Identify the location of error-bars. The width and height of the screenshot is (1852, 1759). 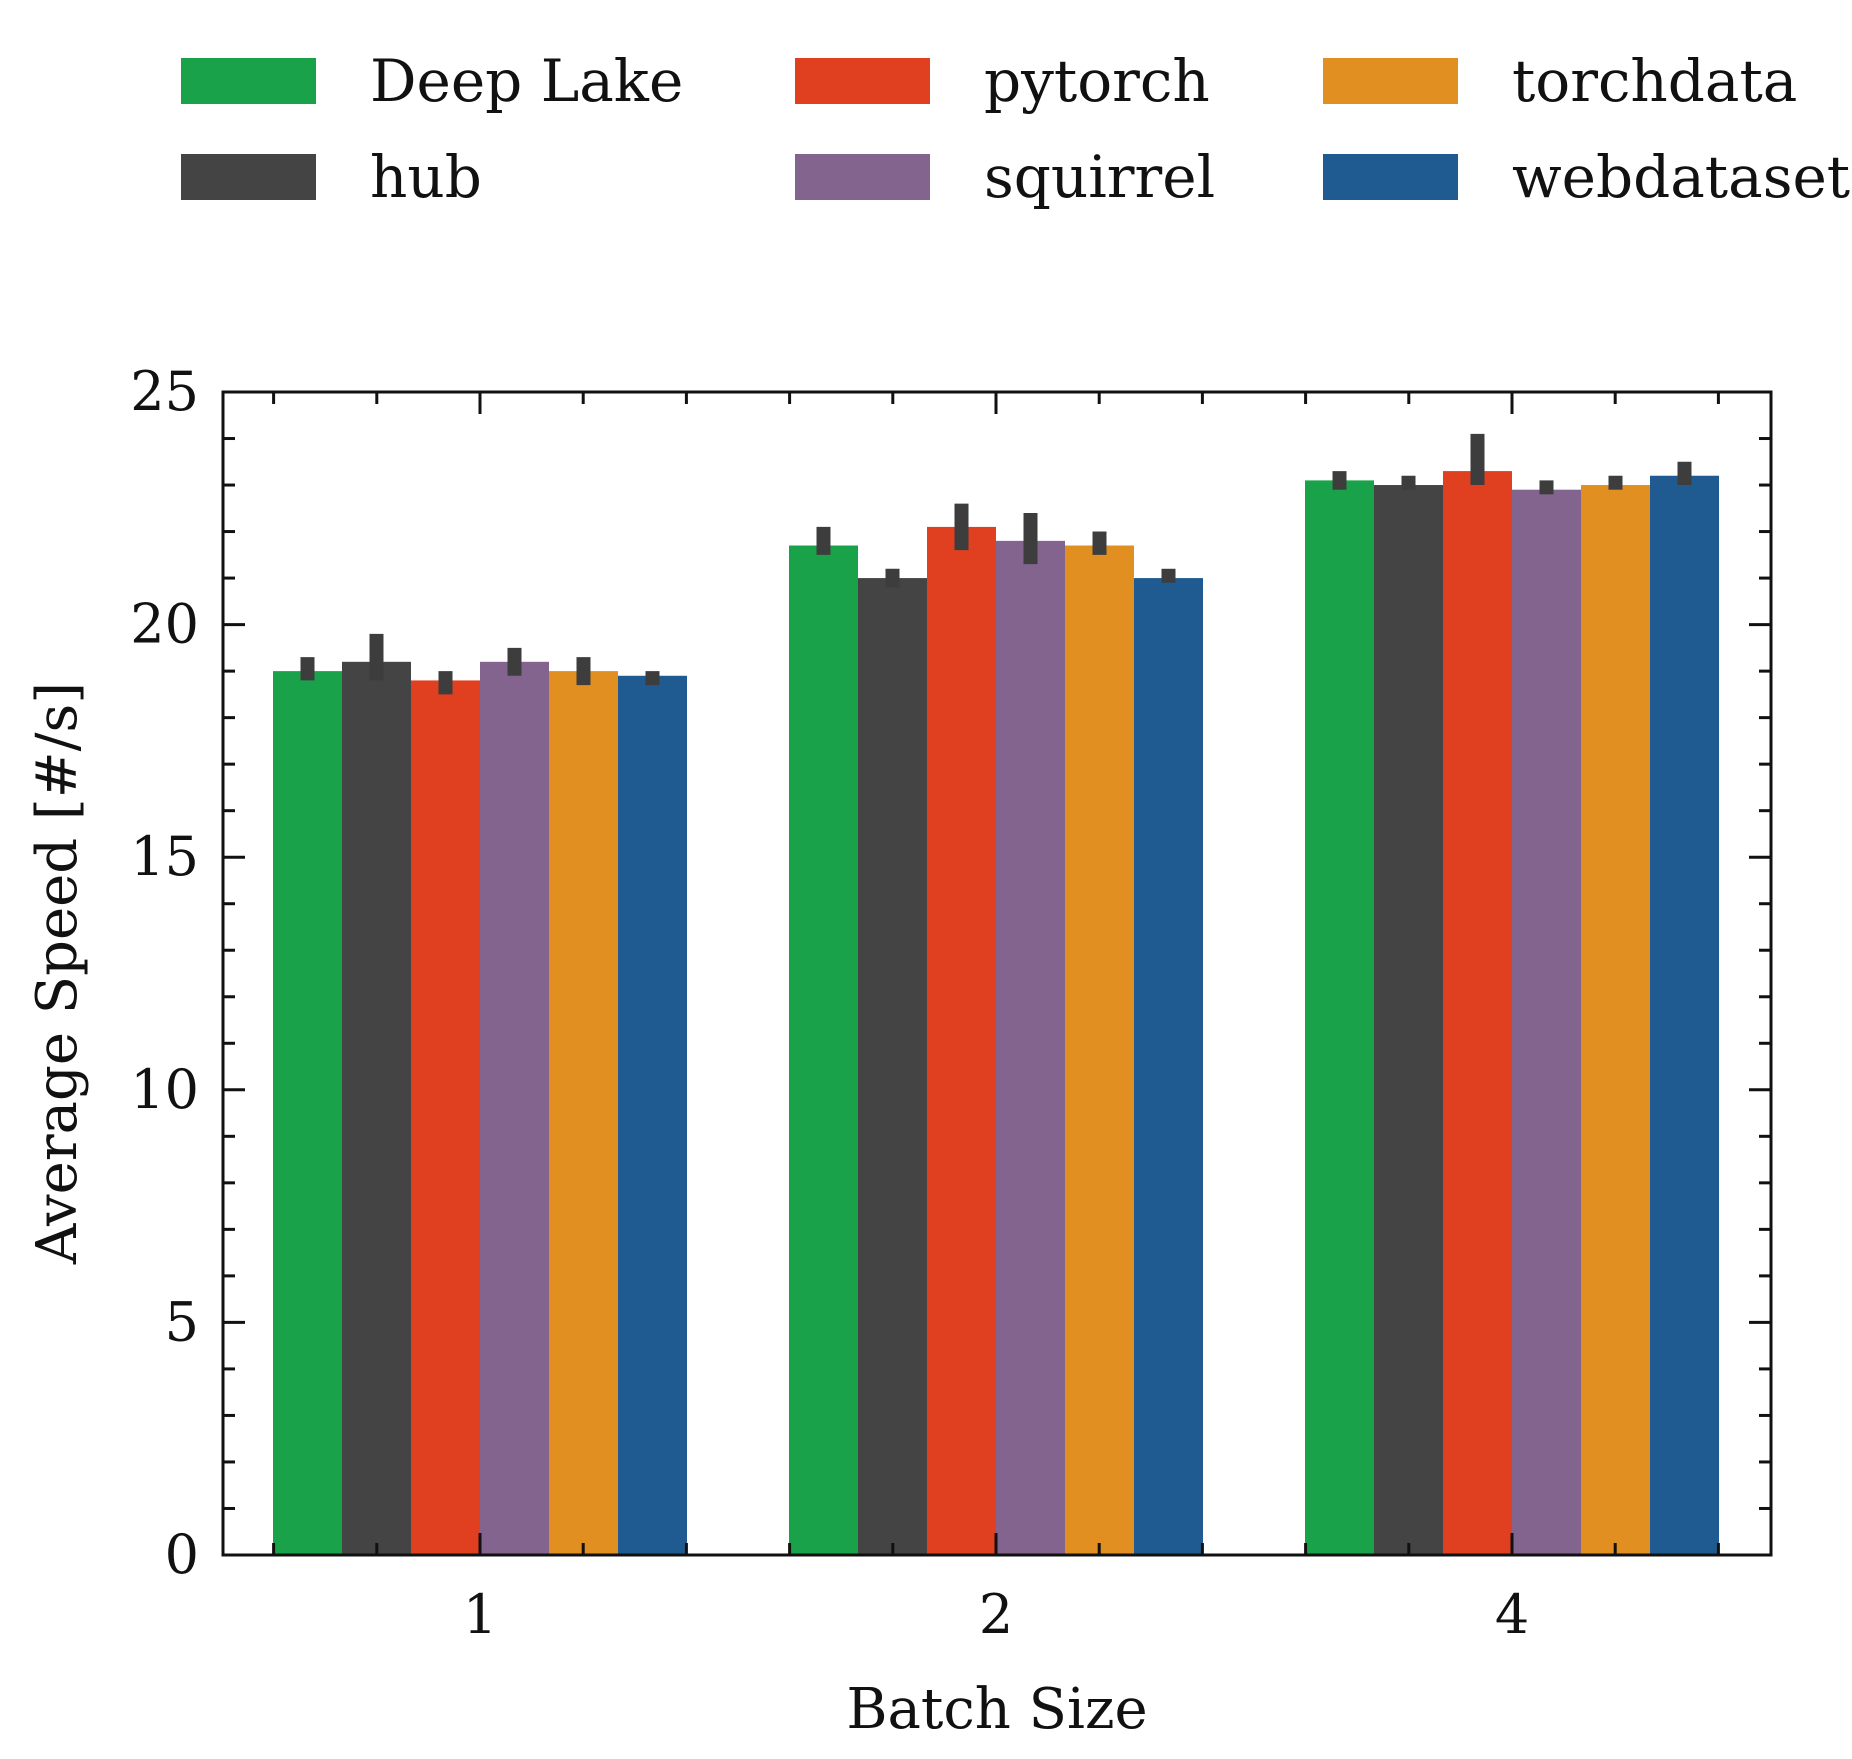
(996, 564).